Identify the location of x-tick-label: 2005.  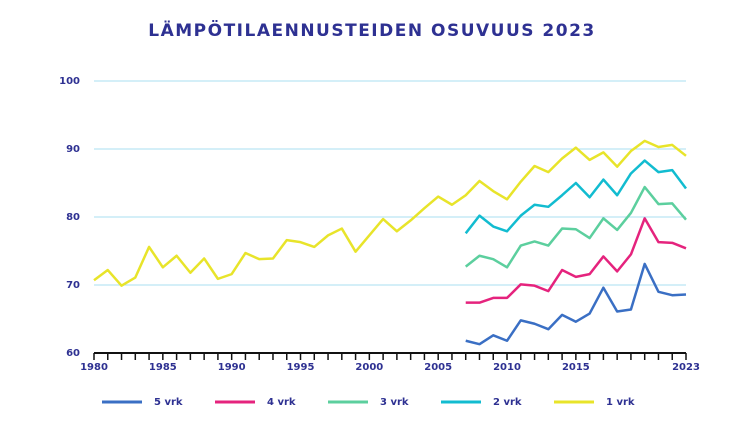
(438, 367).